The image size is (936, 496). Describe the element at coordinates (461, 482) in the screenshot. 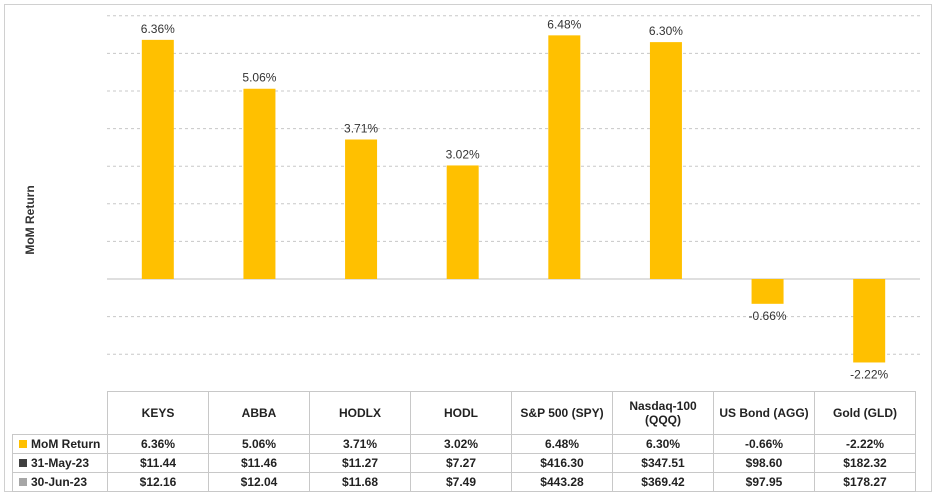

I see `table-cell: $7.49` at that location.